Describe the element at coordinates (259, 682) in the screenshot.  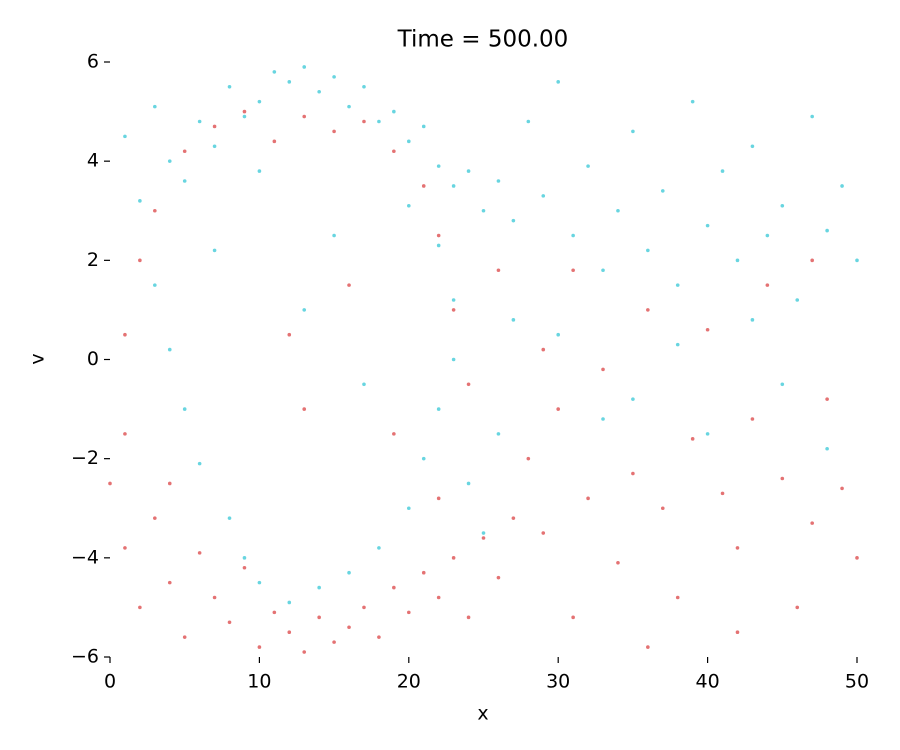
I see `x-tick-label: 10` at that location.